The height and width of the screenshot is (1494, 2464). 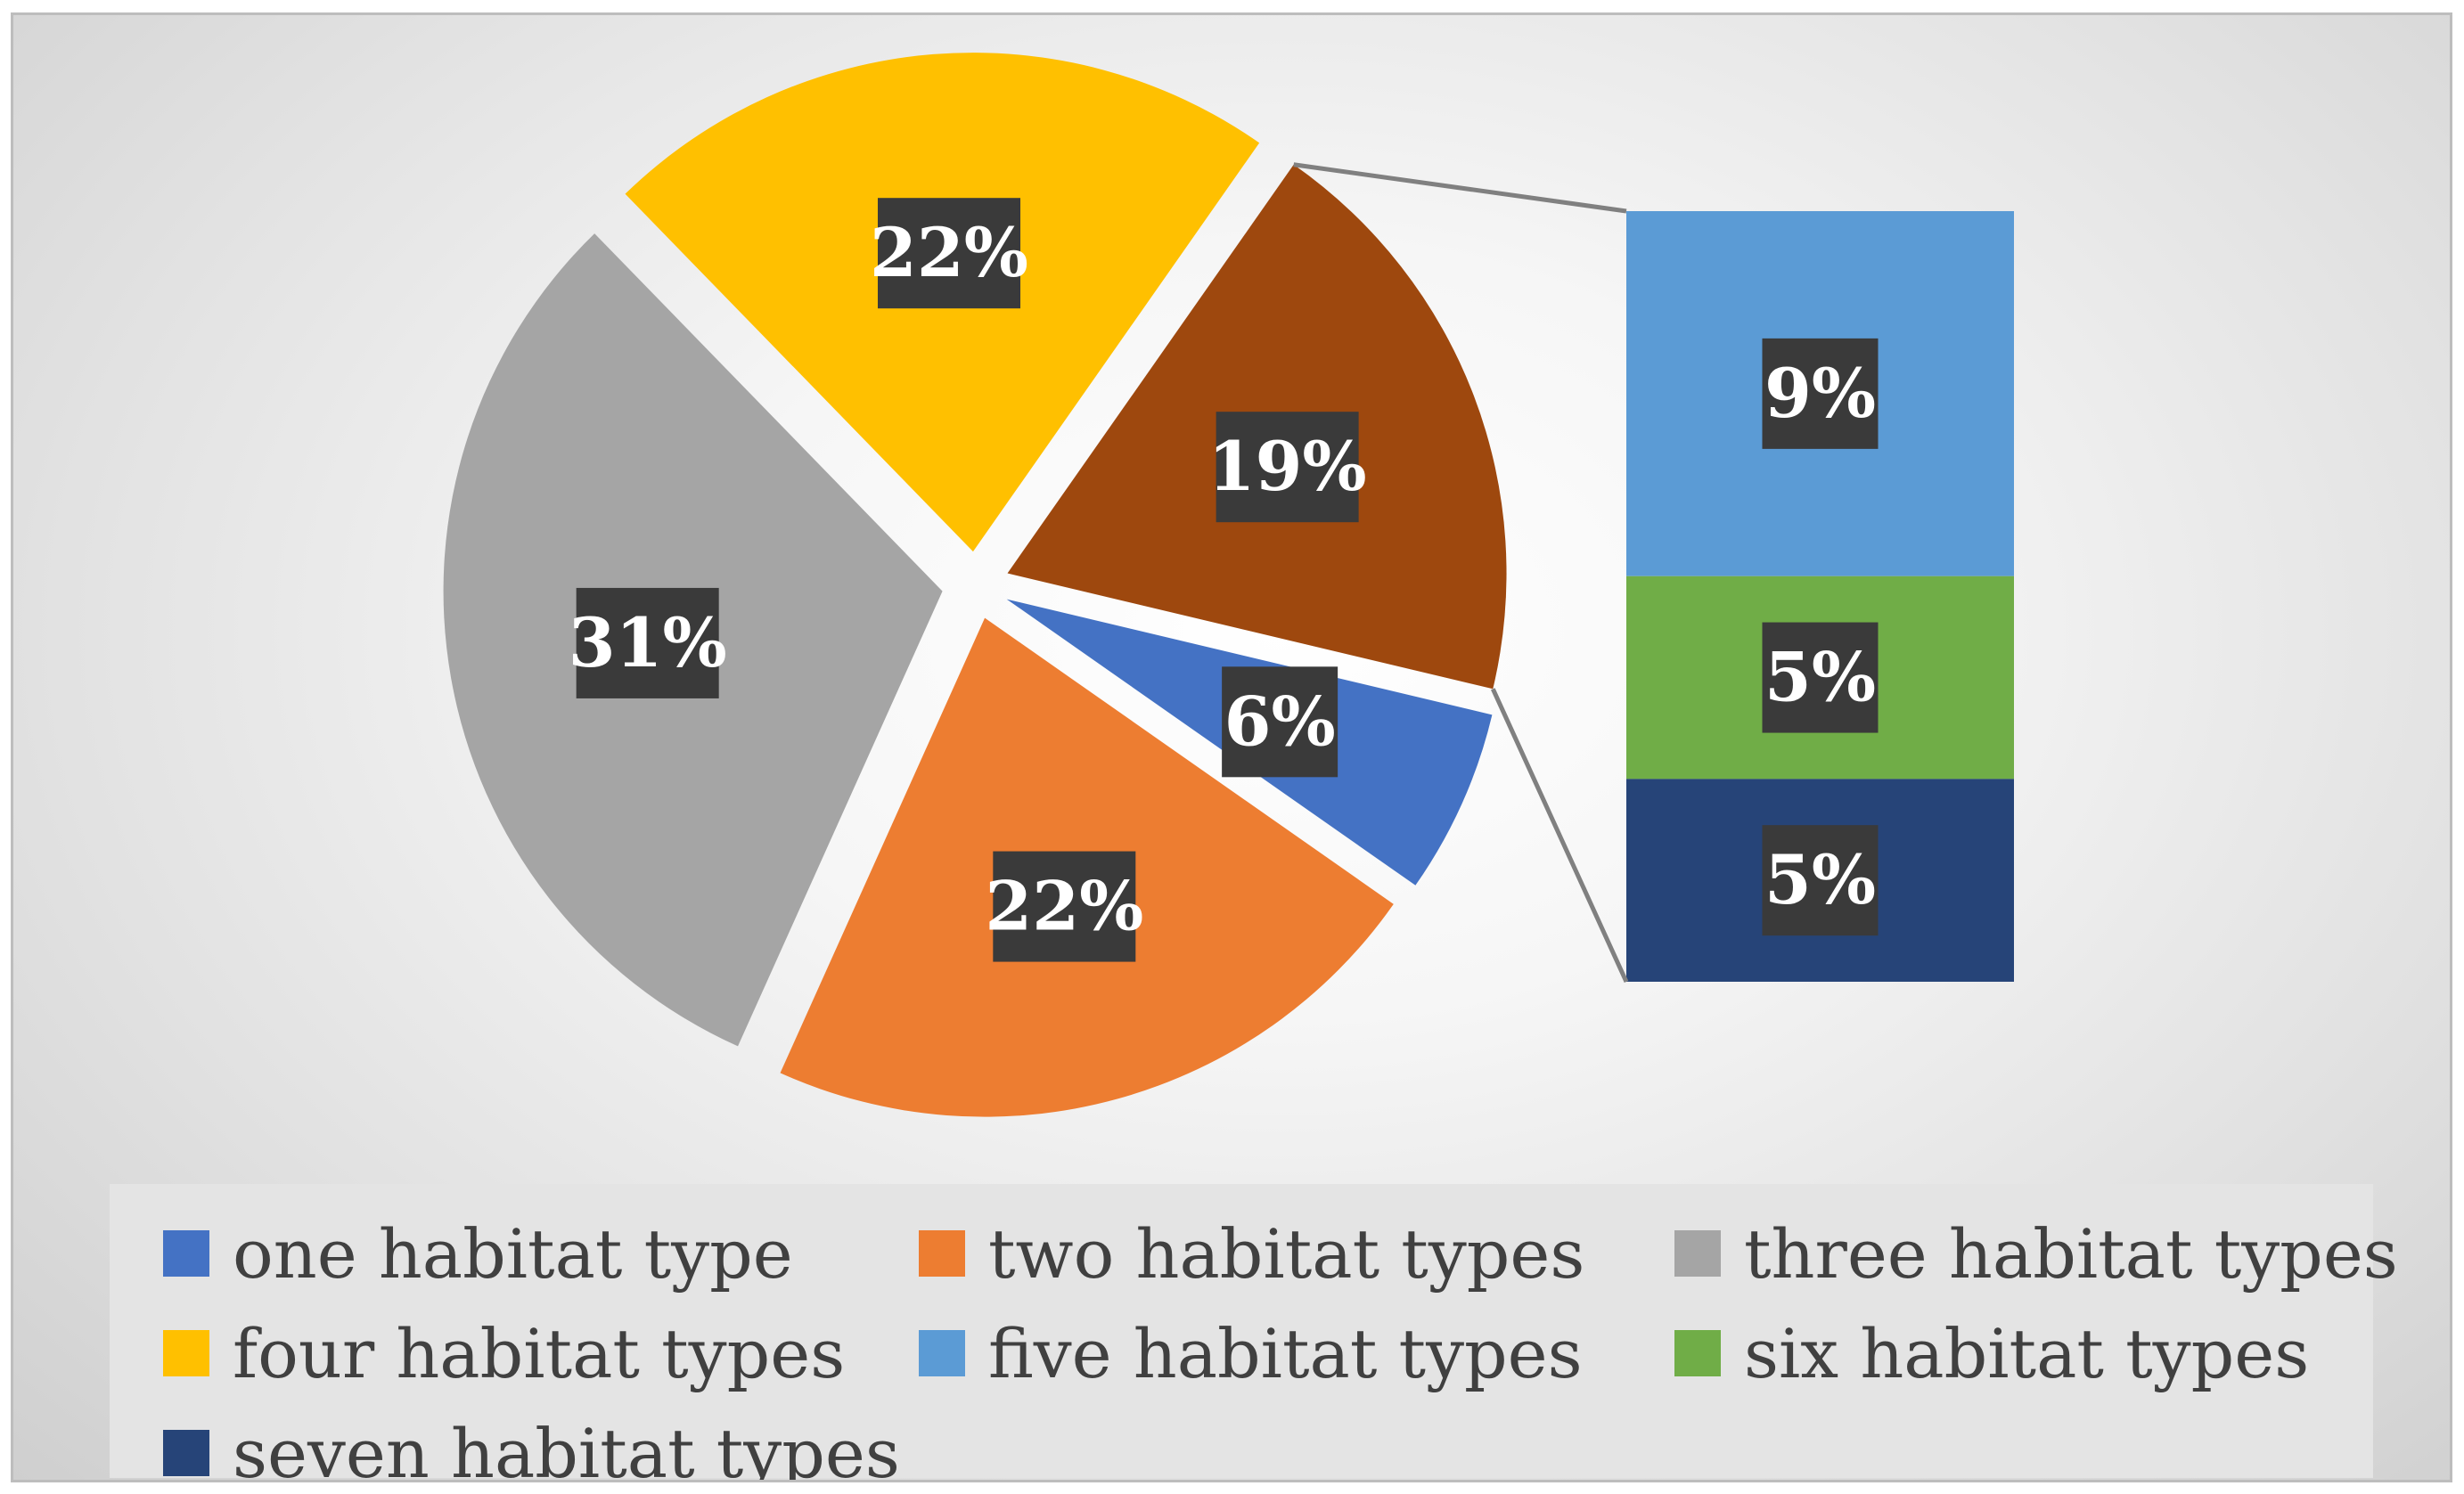 I want to click on legend-label: three habitat types, so click(x=2071, y=1253).